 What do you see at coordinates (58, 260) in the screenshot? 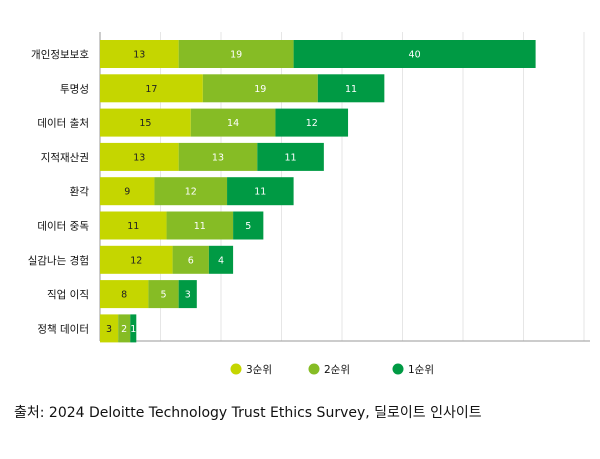
I see `category-label: 실감나는 경험` at bounding box center [58, 260].